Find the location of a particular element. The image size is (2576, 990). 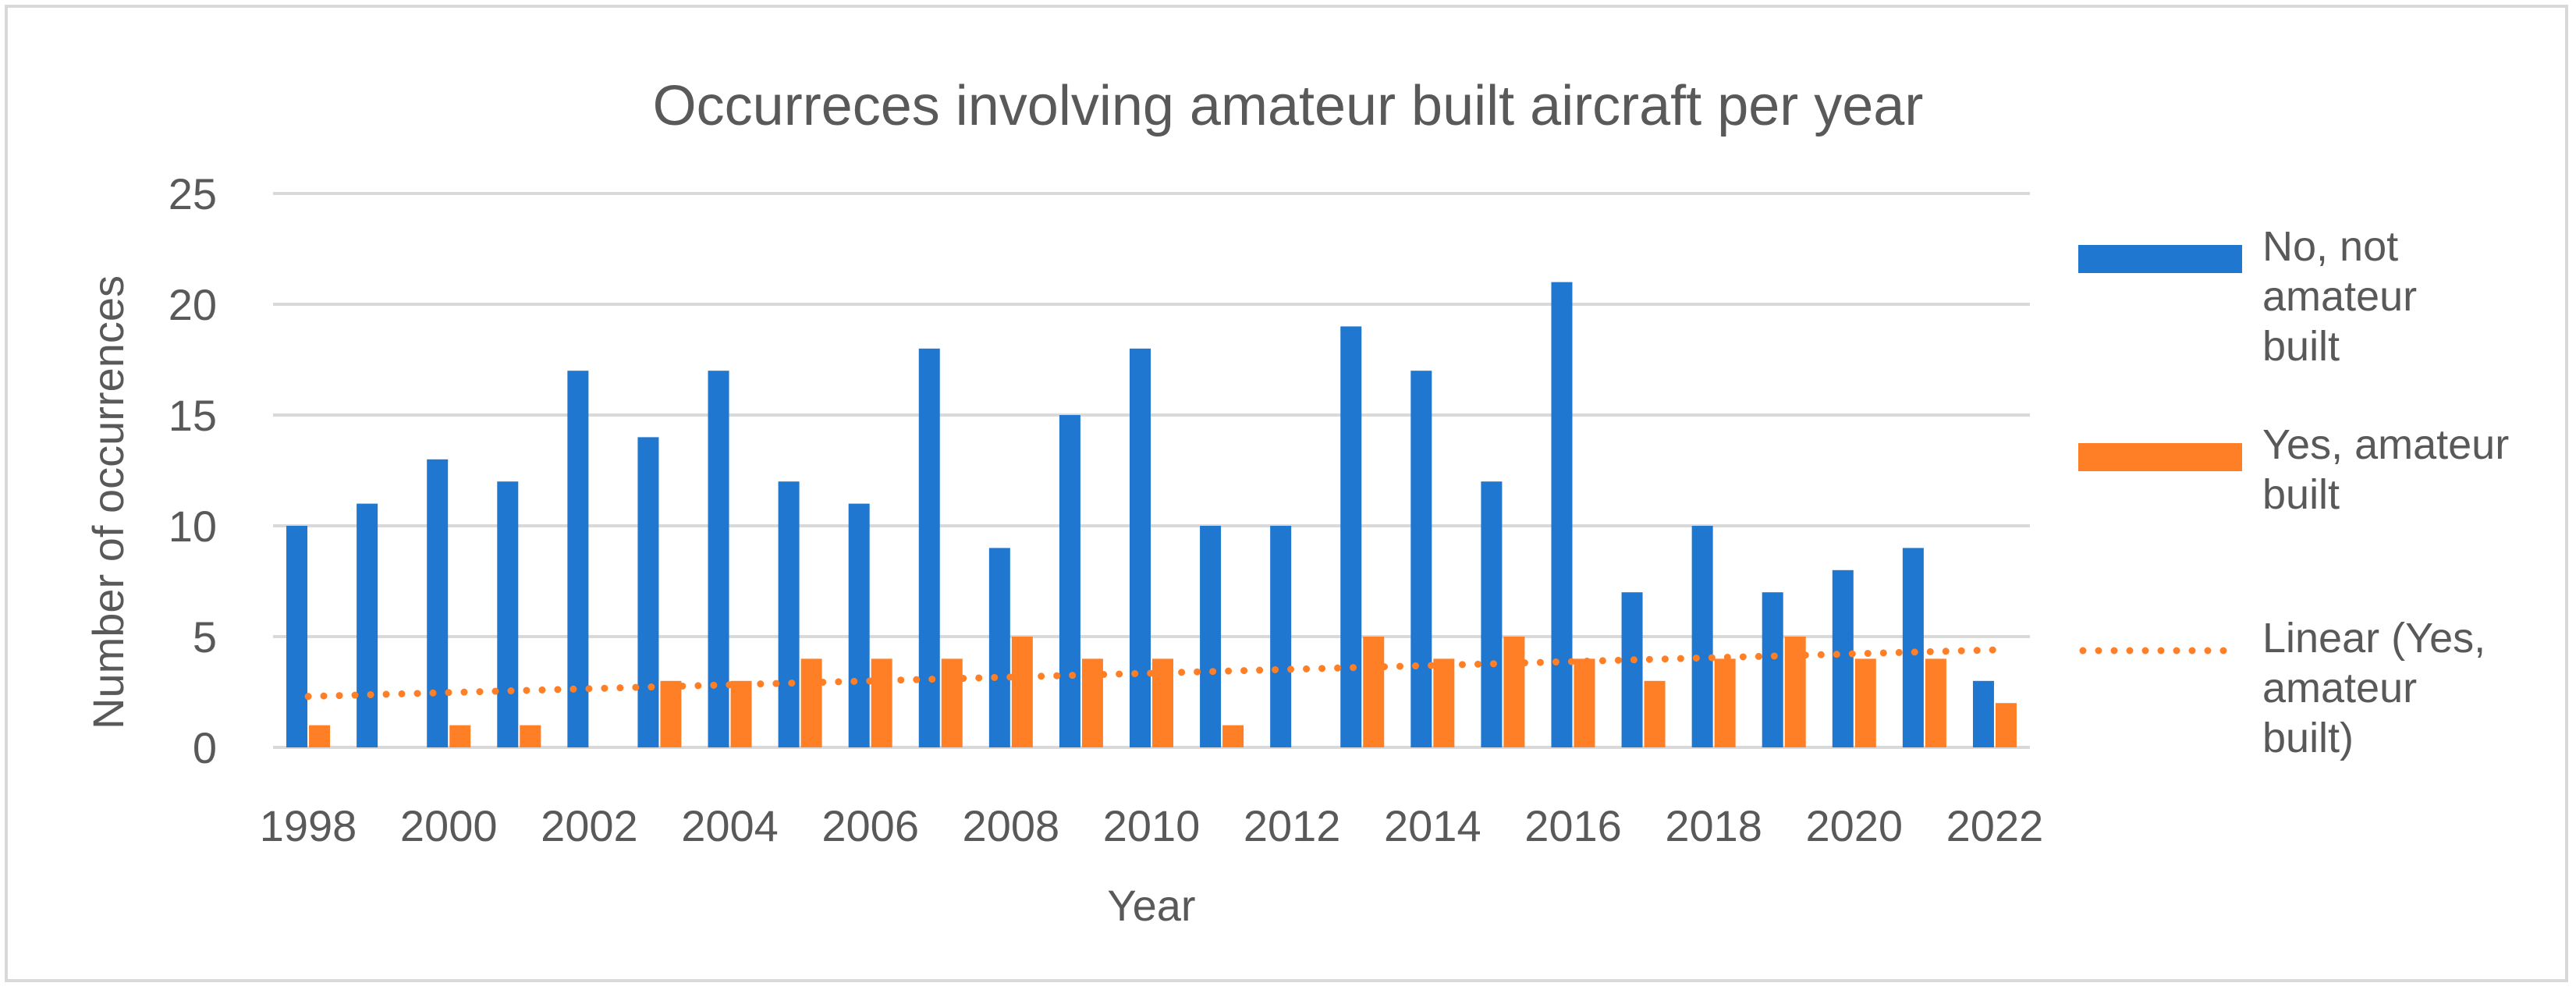

y-tick-label: 15 is located at coordinates (193, 415).